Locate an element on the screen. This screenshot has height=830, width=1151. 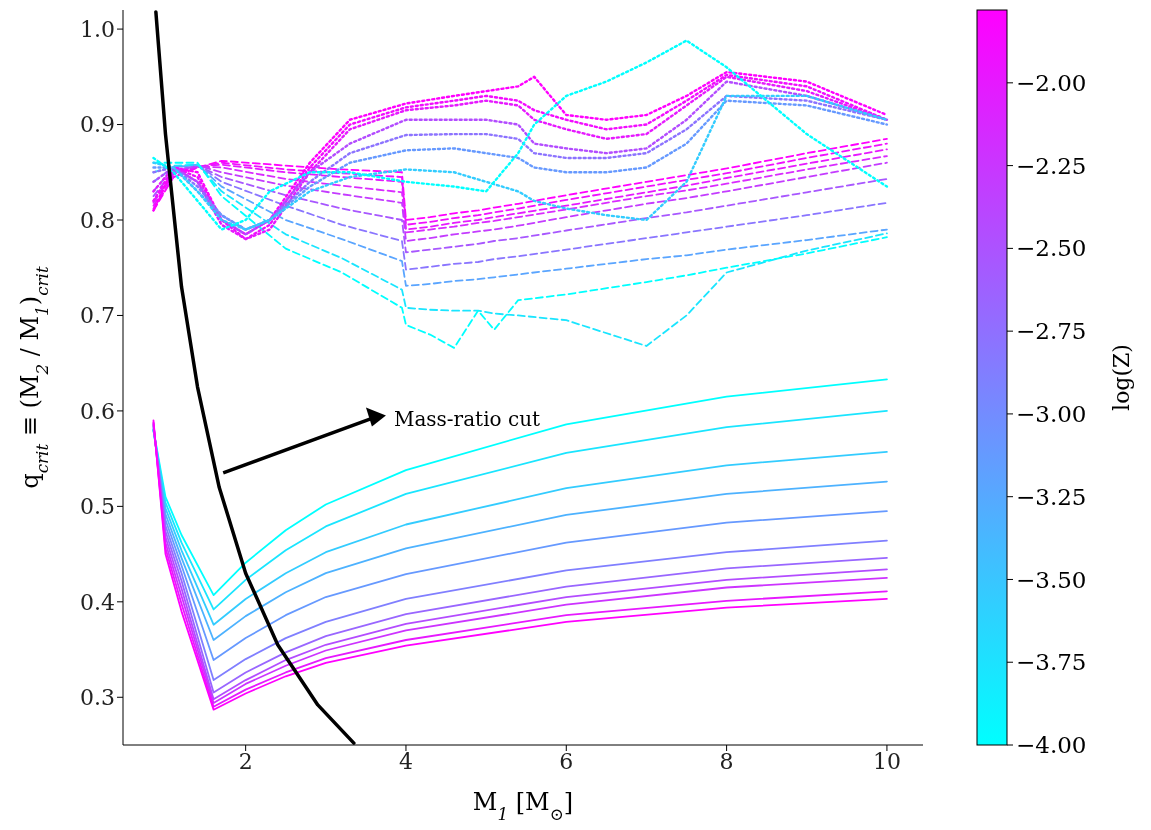
color-bar-label: −4.00 is located at coordinates (1051, 745).